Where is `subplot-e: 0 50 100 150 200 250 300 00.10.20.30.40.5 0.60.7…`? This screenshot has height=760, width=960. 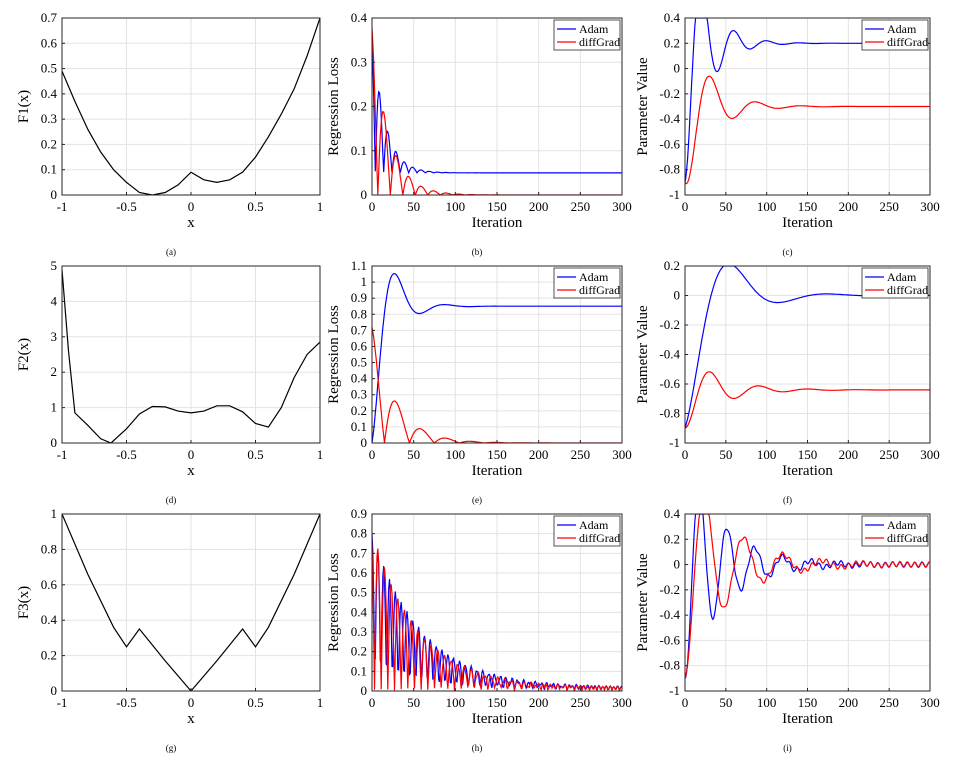 subplot-e: 0 50 100 150 200 250 300 00.10.20.30.40.5 0.60.7… is located at coordinates (479, 381).